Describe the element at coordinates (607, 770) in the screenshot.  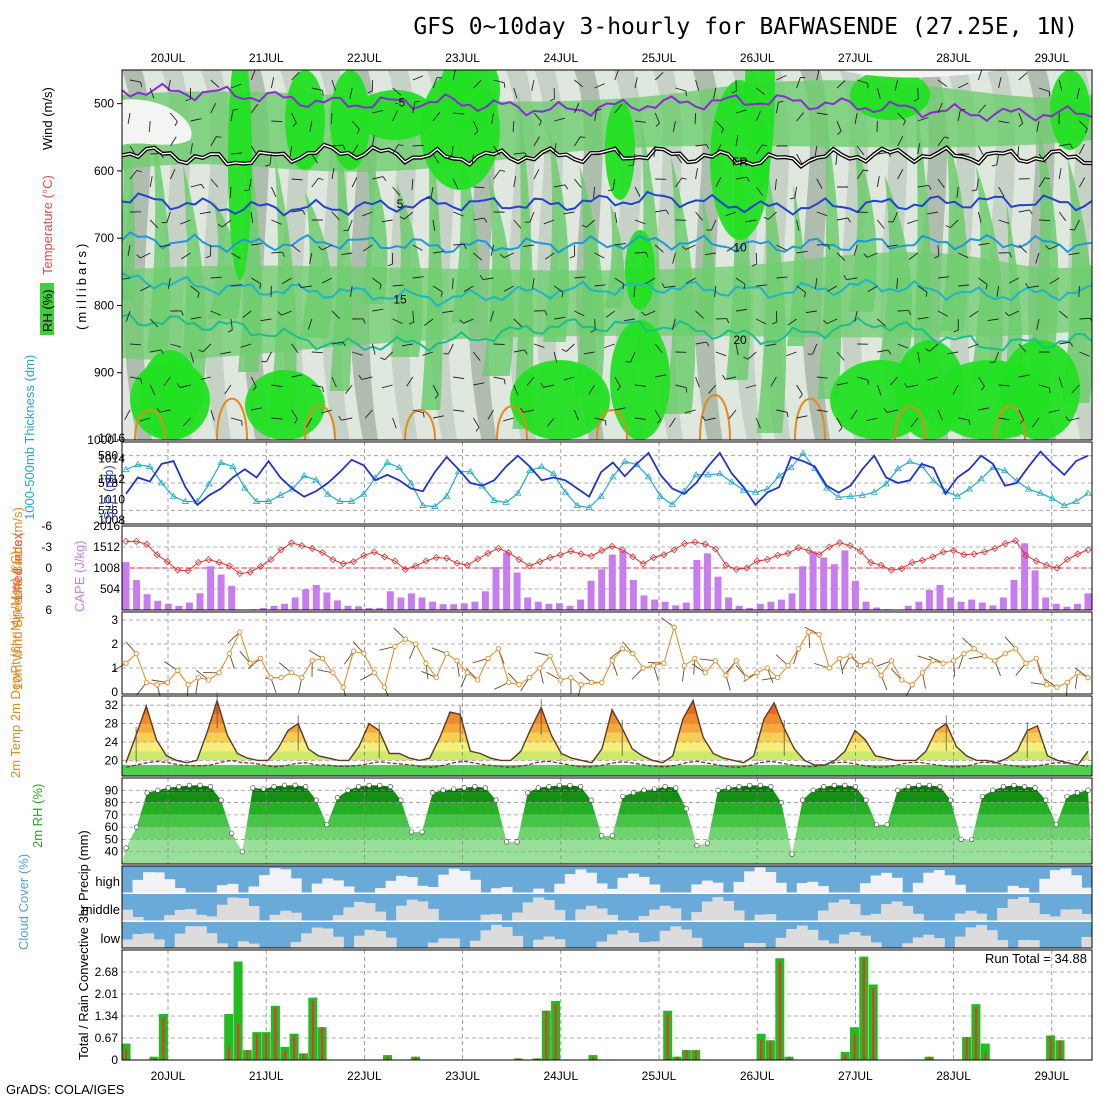
I see `temperature-base-band` at that location.